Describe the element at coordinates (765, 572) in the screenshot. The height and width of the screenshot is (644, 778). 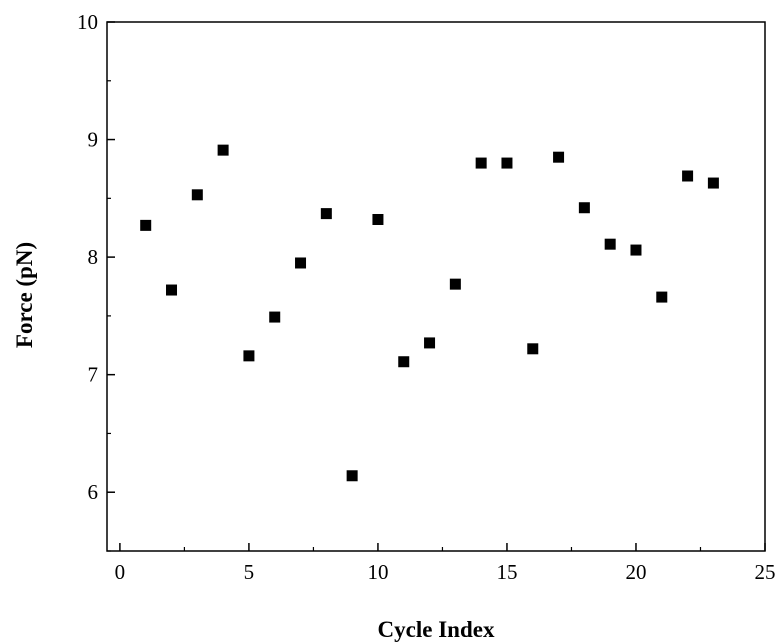
I see `x-tick-label: 25` at that location.